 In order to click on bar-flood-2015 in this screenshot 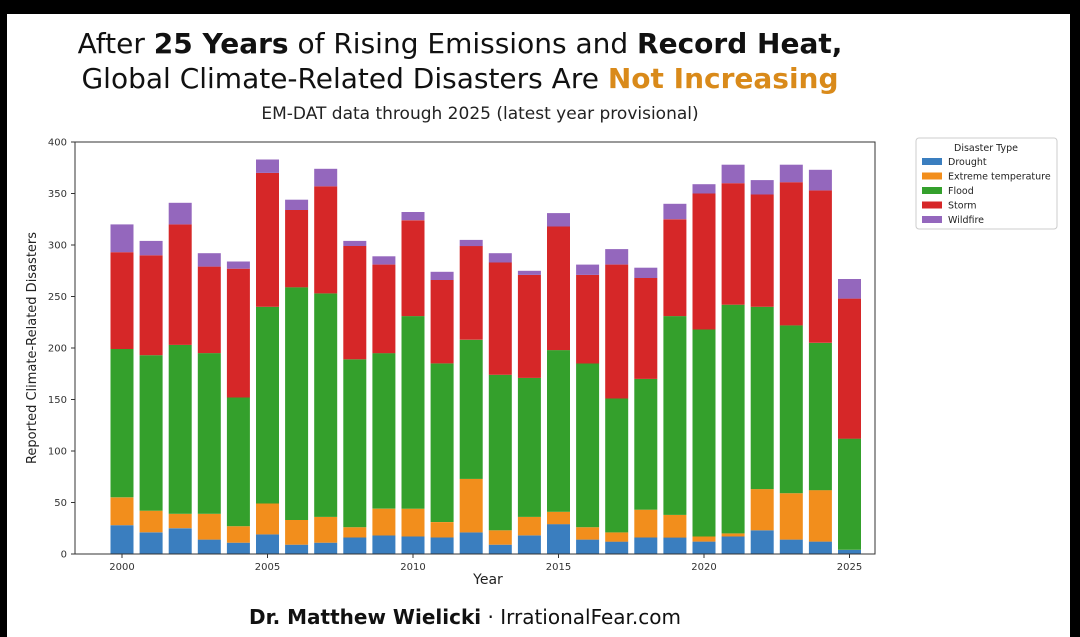, I will do `click(558, 431)`.